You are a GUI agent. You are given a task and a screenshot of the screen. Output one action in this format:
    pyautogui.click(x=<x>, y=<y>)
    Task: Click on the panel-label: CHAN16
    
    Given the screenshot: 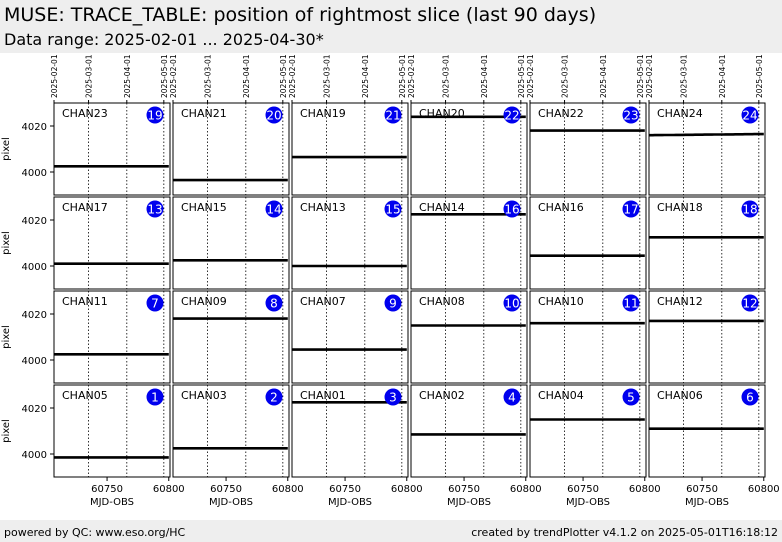 What is the action you would take?
    pyautogui.click(x=561, y=207)
    